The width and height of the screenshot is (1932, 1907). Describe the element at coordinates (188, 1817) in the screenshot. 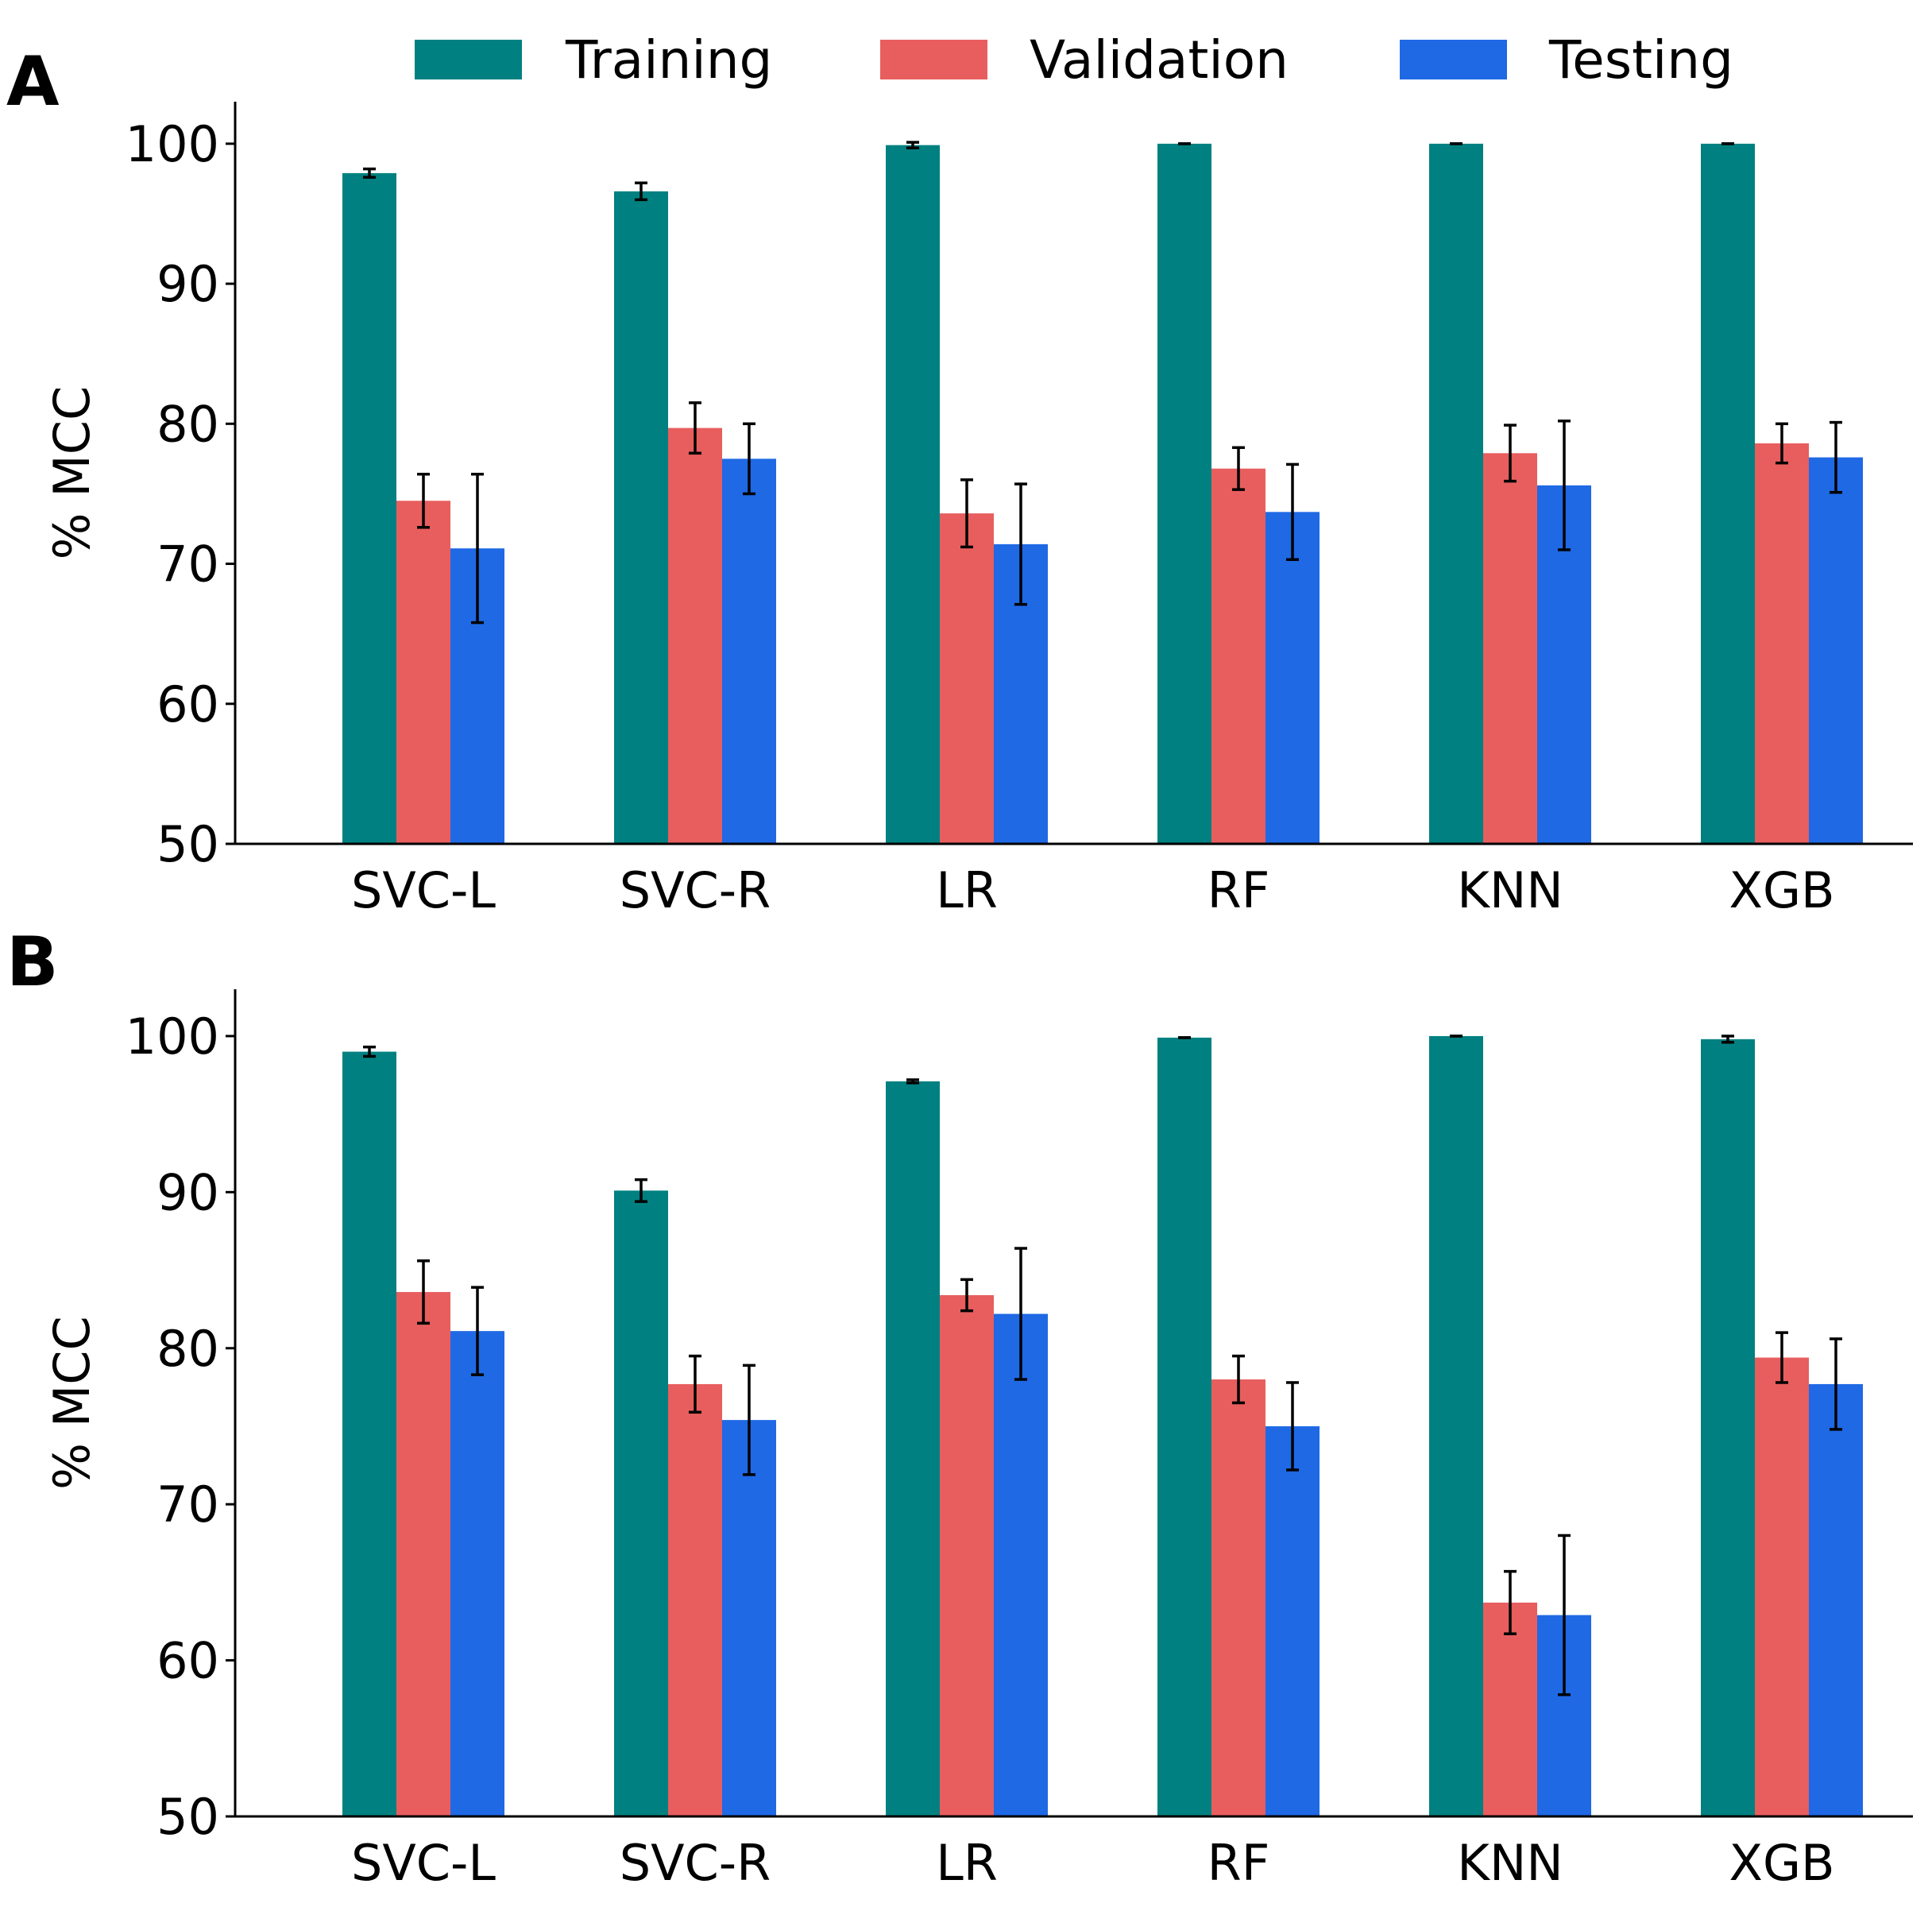

I see `y-tick-label-b-50: 50` at that location.